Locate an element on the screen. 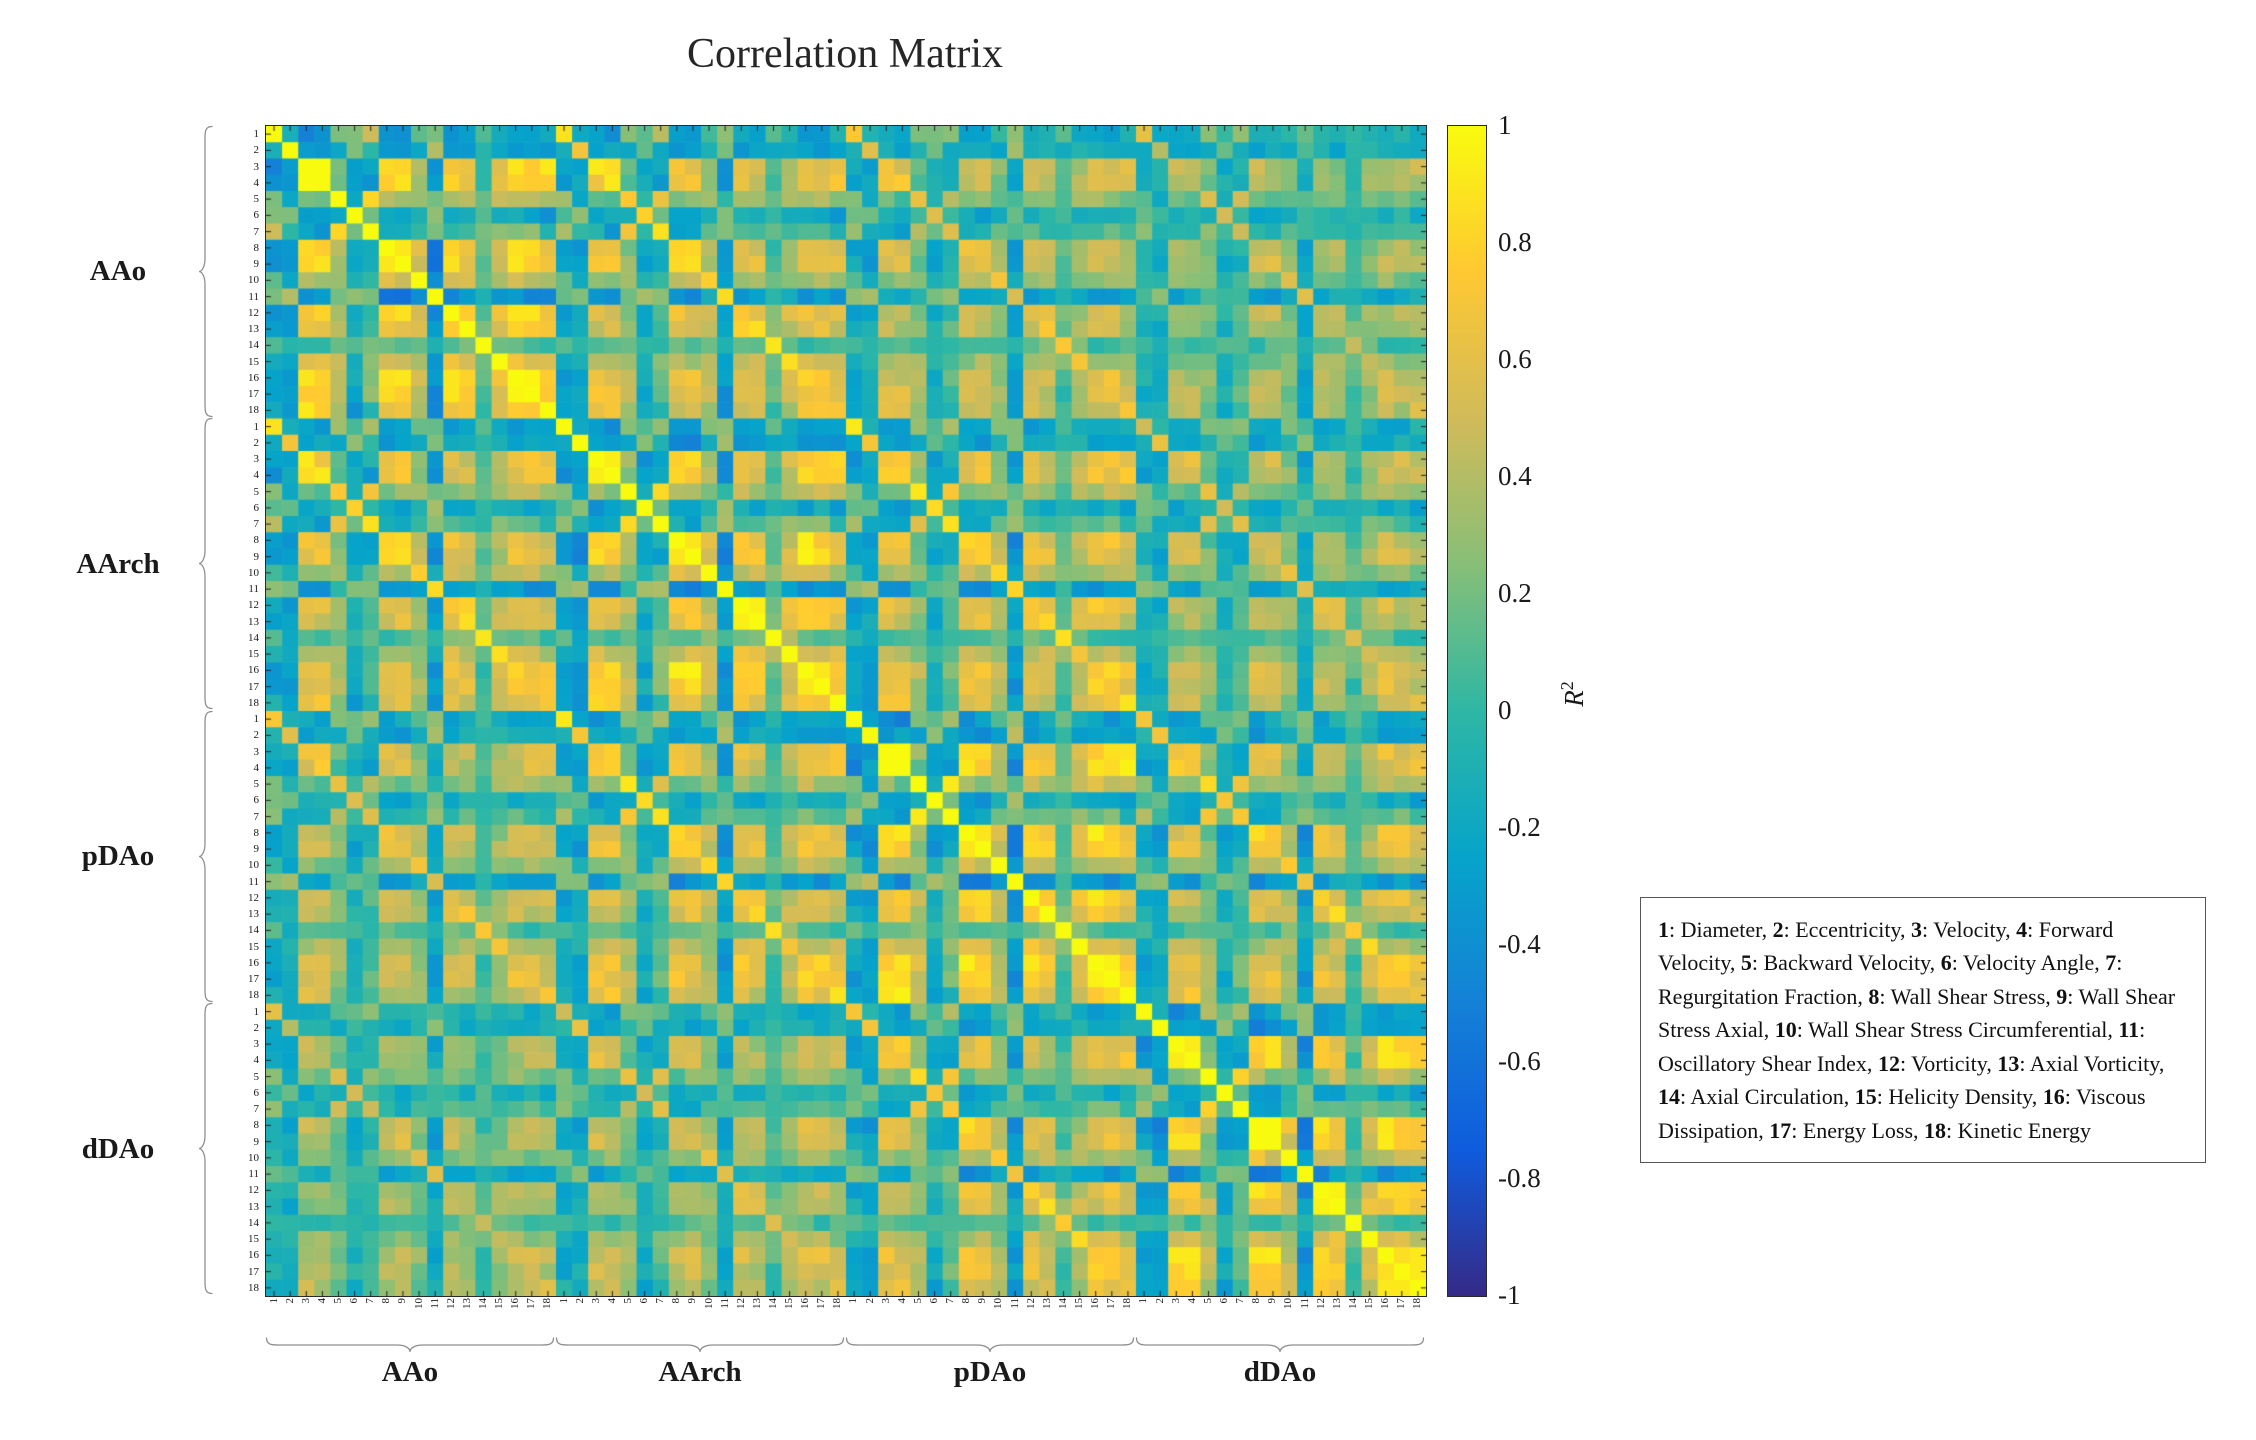 Image resolution: width=2256 pixels, height=1440 pixels. legend-item-number: 16 is located at coordinates (2053, 1097).